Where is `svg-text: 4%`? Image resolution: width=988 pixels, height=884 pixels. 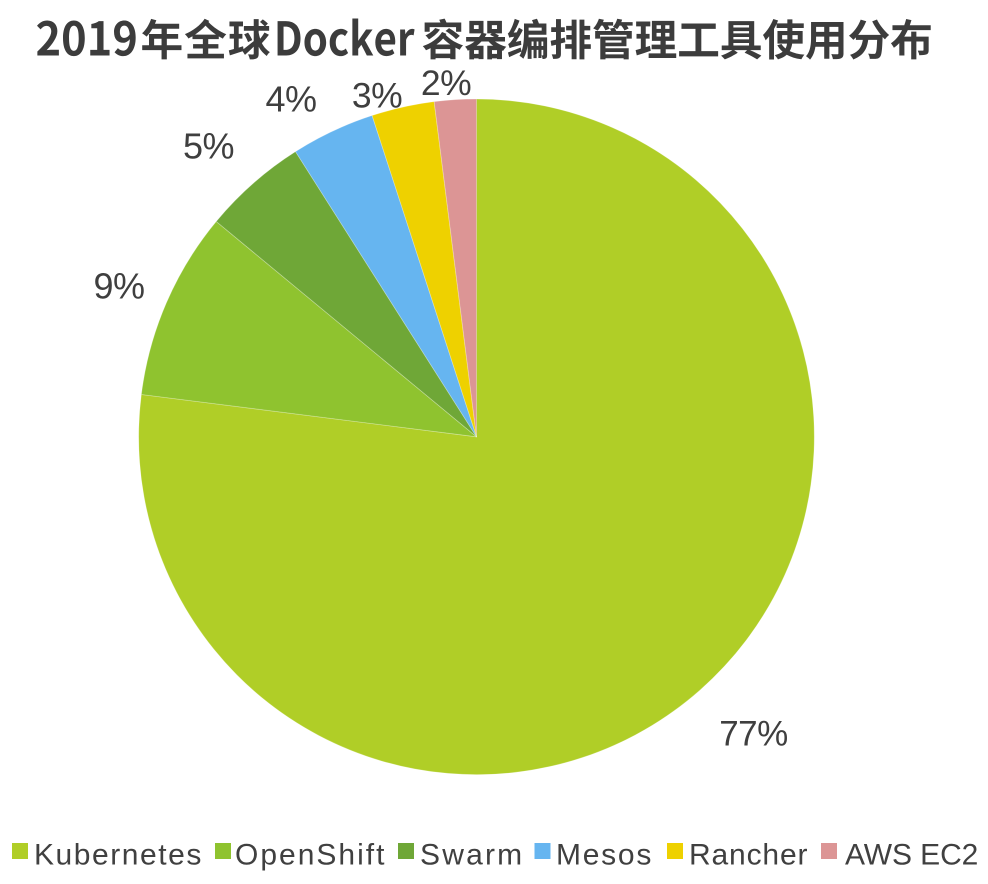
svg-text: 4% is located at coordinates (290, 99).